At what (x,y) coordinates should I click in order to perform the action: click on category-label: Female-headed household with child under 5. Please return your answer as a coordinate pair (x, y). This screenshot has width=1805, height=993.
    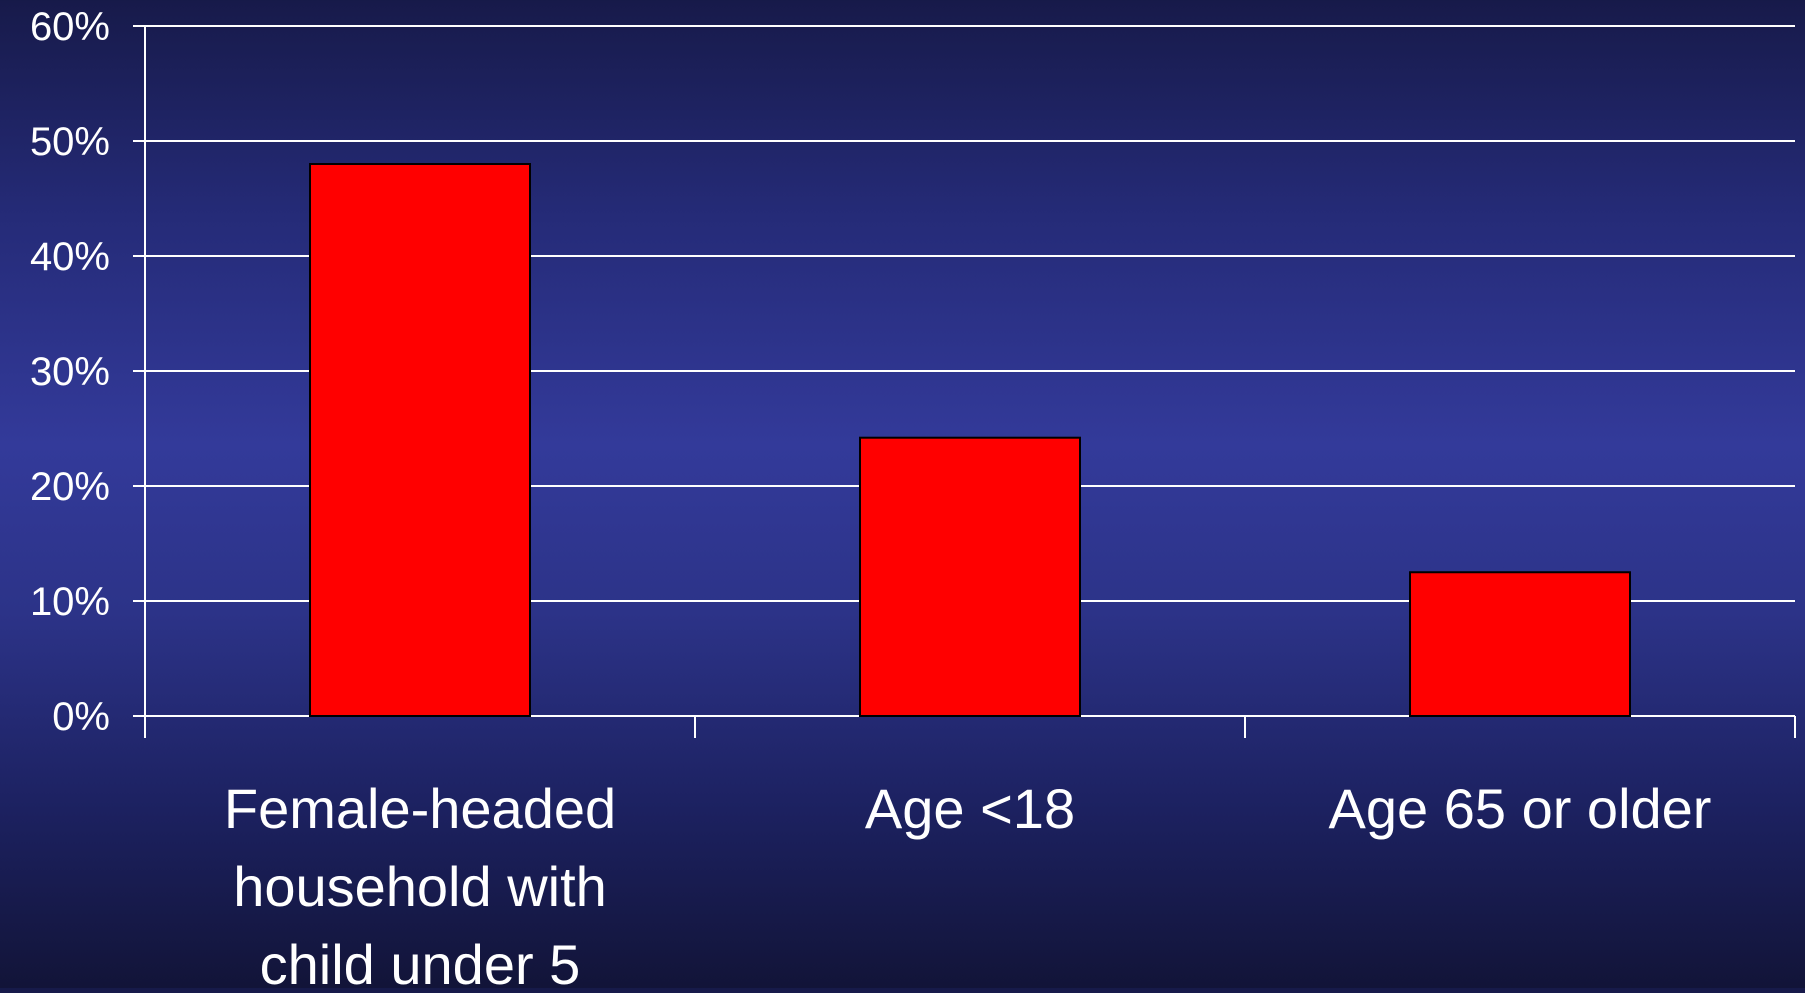
    Looking at the image, I should click on (420, 885).